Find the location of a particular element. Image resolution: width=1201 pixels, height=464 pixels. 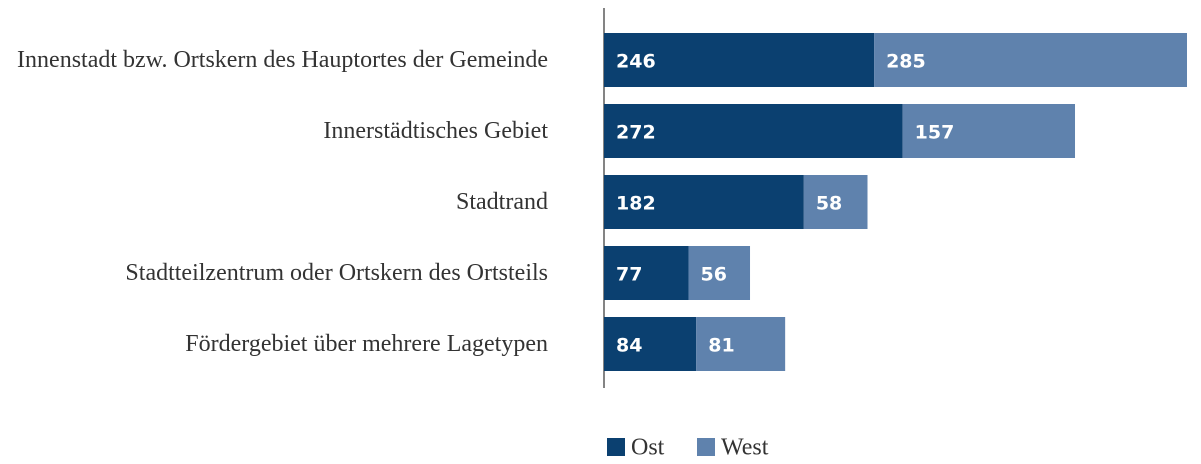

category-label: Fördergebiet über mehrere Lagetypen is located at coordinates (366, 343).